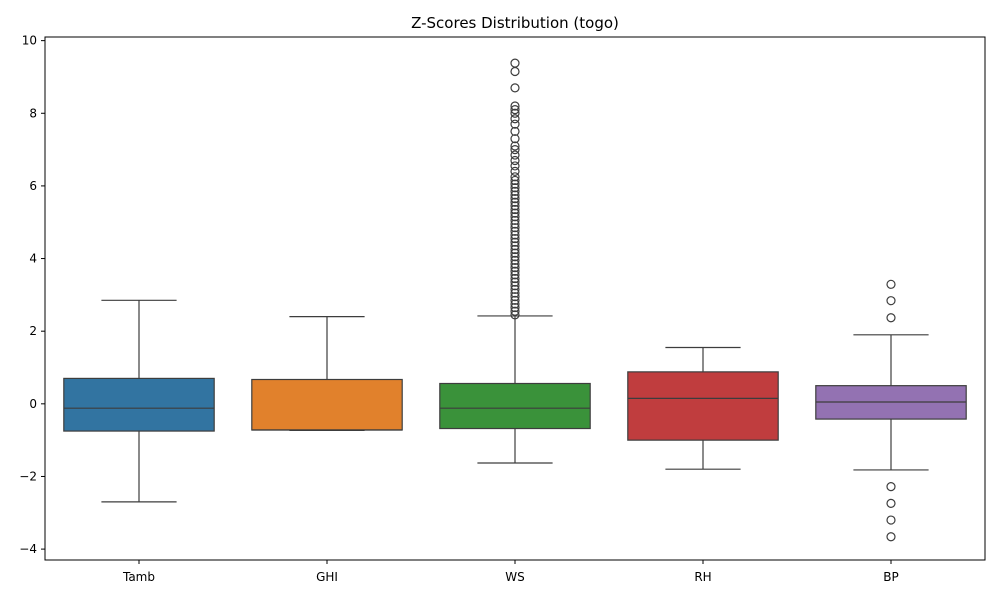  What do you see at coordinates (29, 41) in the screenshot?
I see `y-tick-label: 10` at bounding box center [29, 41].